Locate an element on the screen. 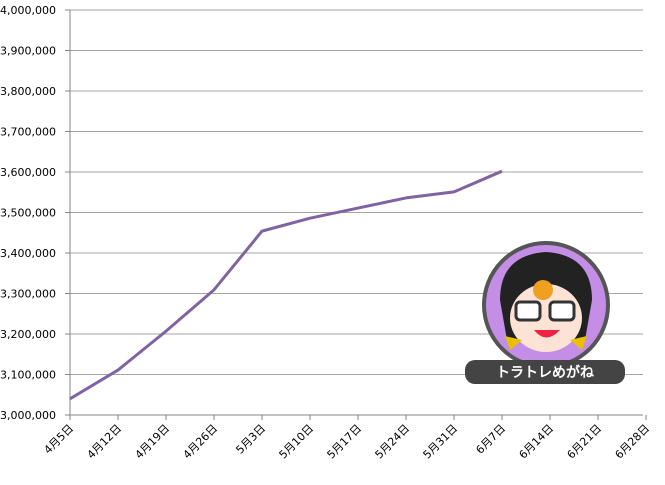 The image size is (665, 485). y-tick-label: 3,000,000 is located at coordinates (28, 415).